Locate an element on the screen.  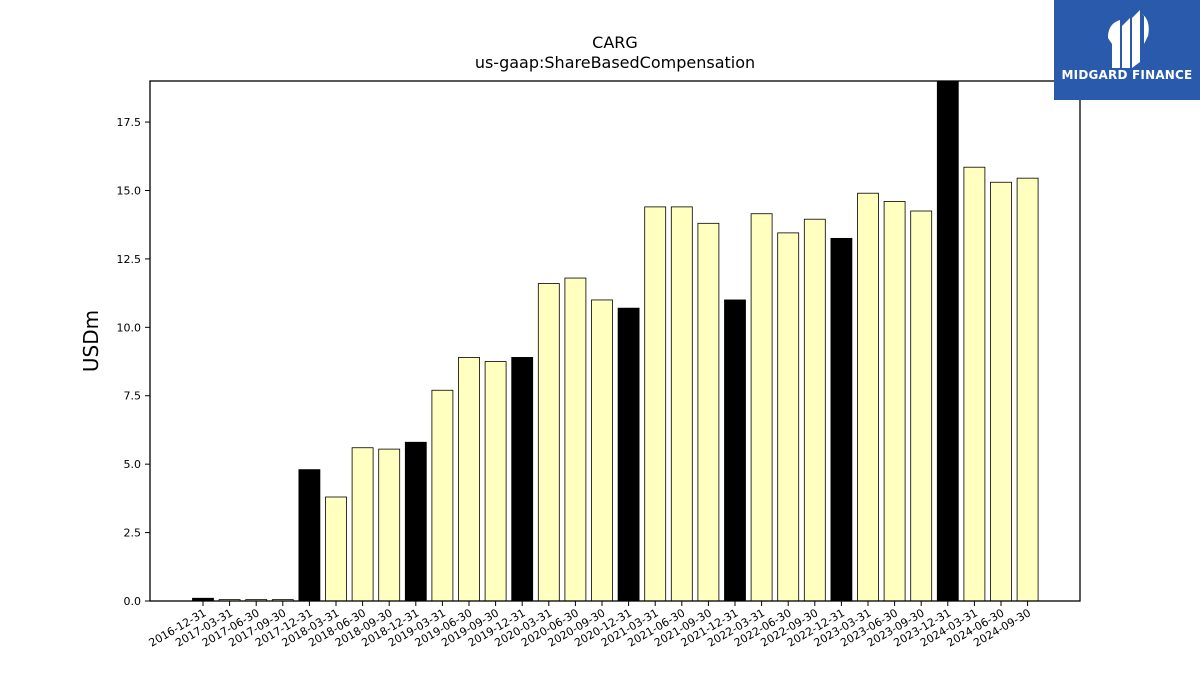
y-tick-label: 5.0 is located at coordinates (133, 464).